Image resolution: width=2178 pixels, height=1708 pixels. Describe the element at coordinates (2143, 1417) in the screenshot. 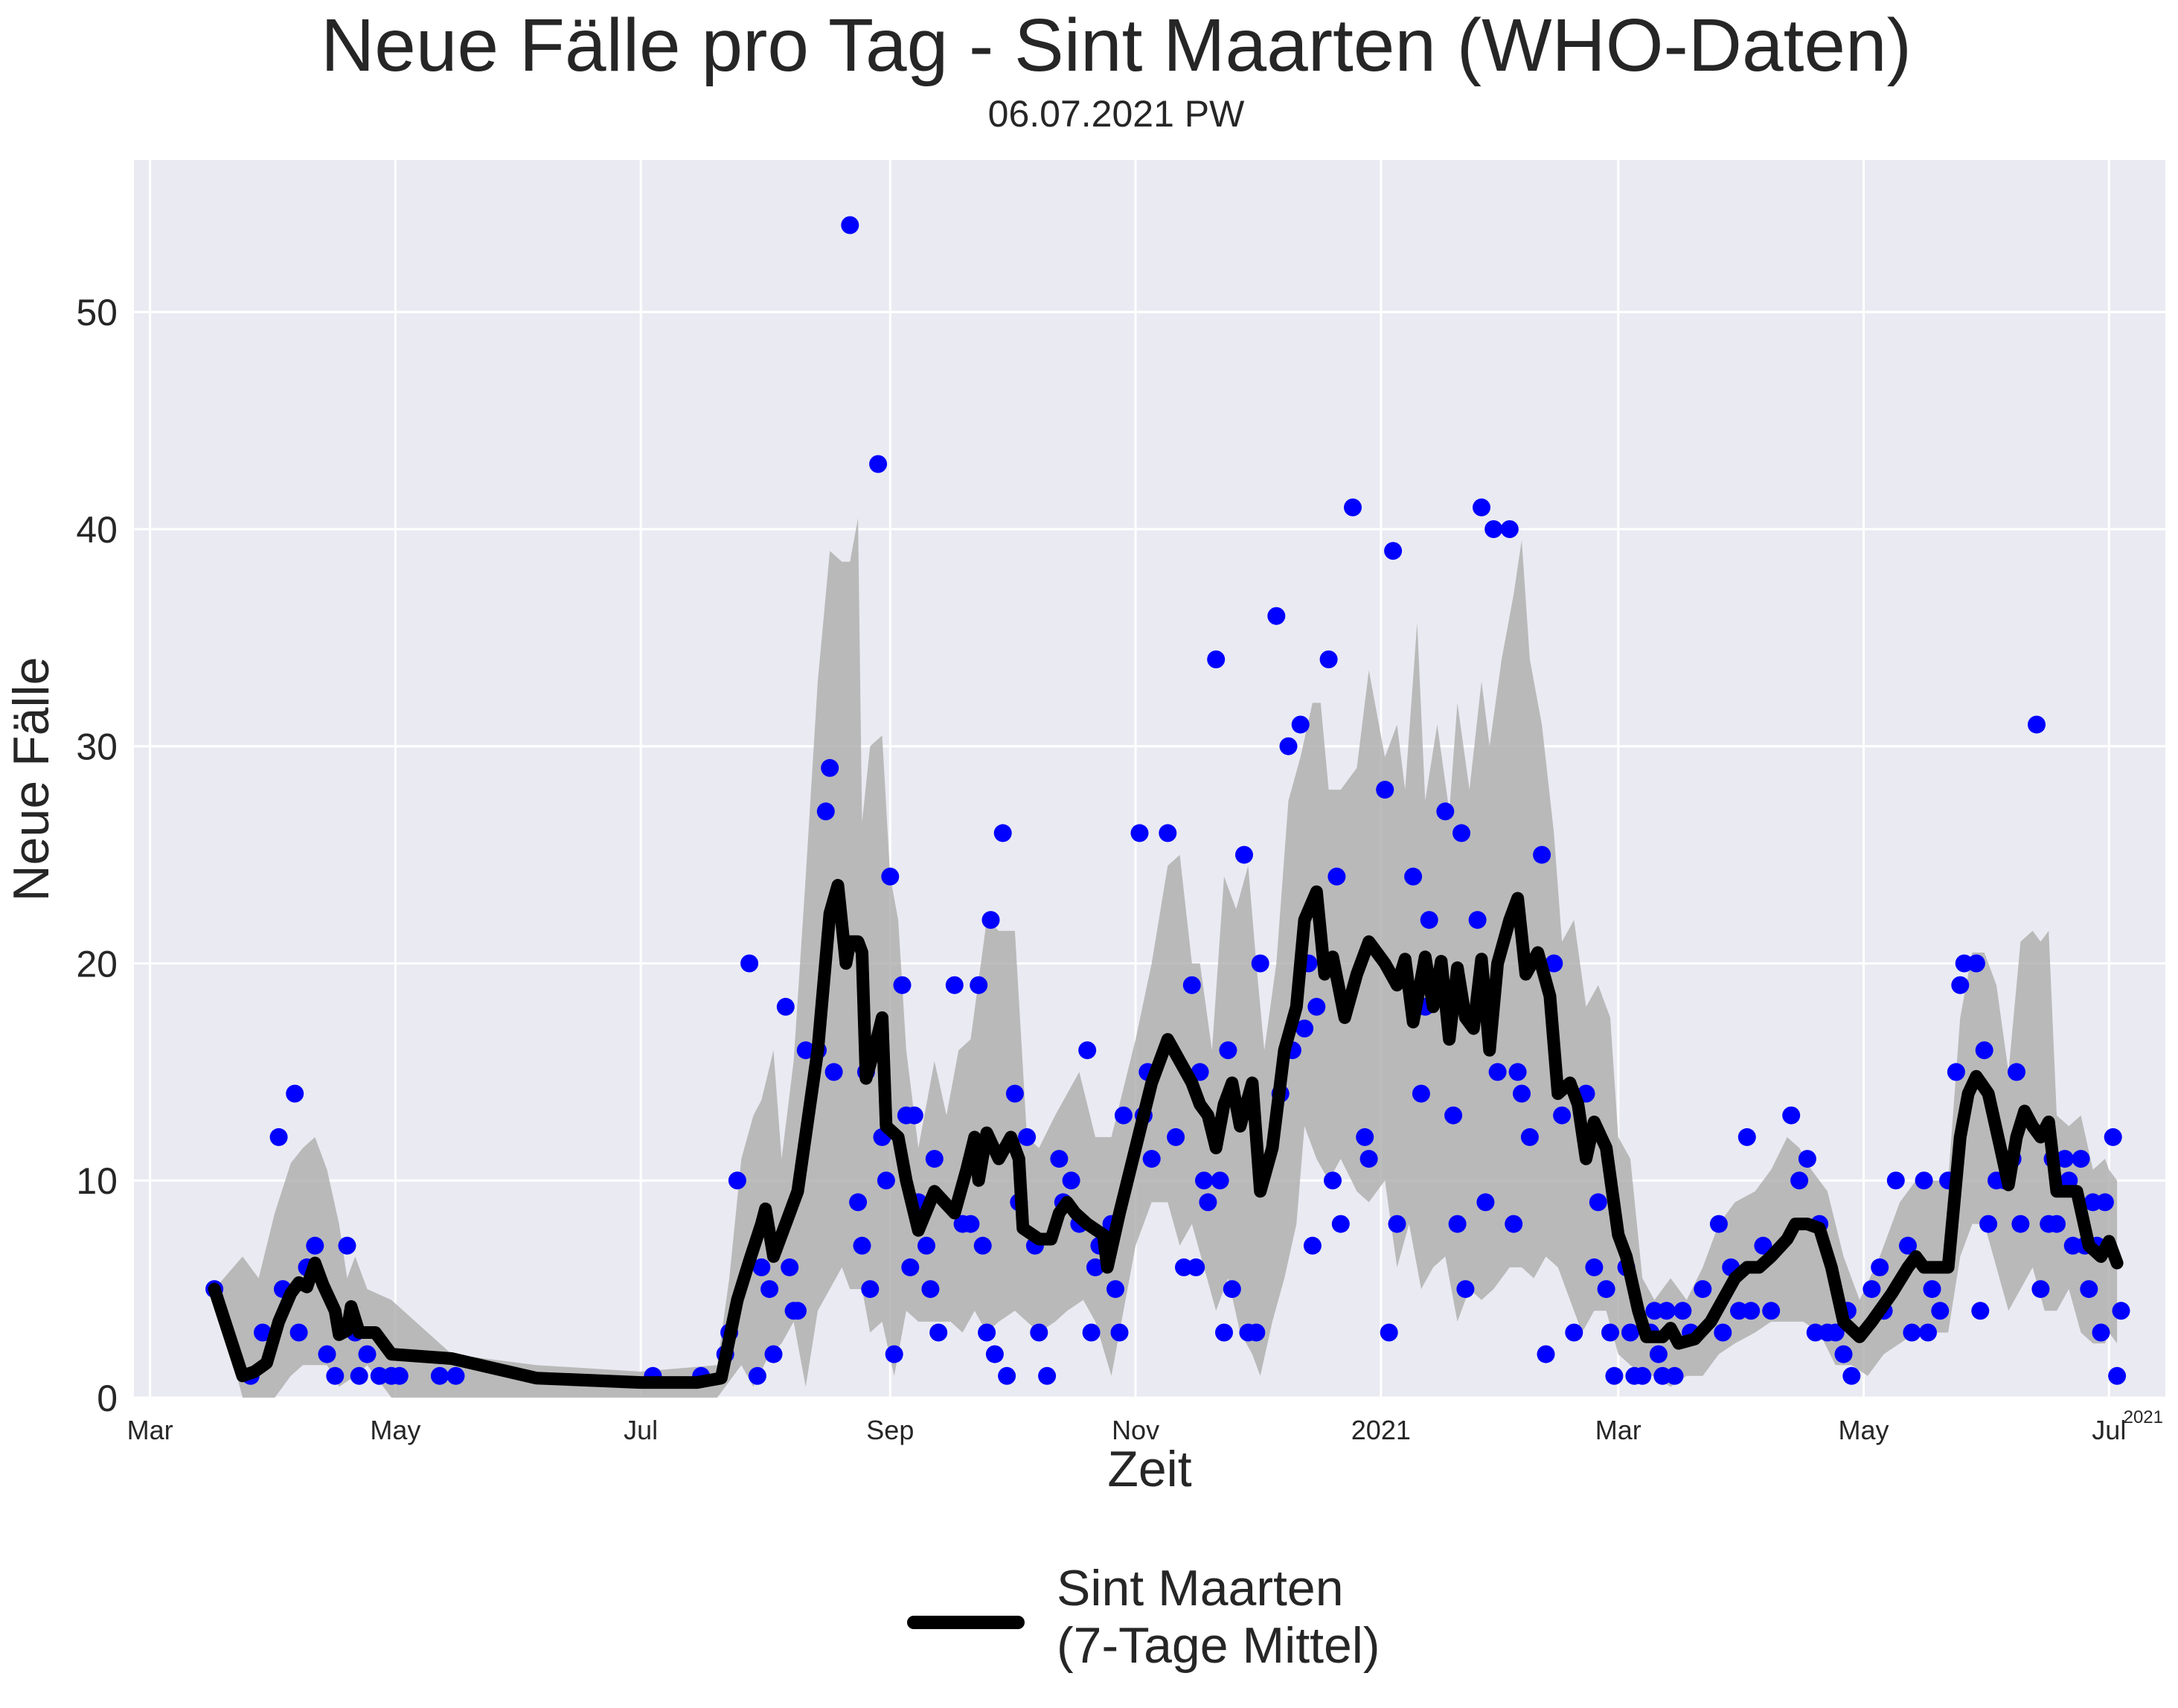

I see `x-axis-offset-label: 2021` at that location.